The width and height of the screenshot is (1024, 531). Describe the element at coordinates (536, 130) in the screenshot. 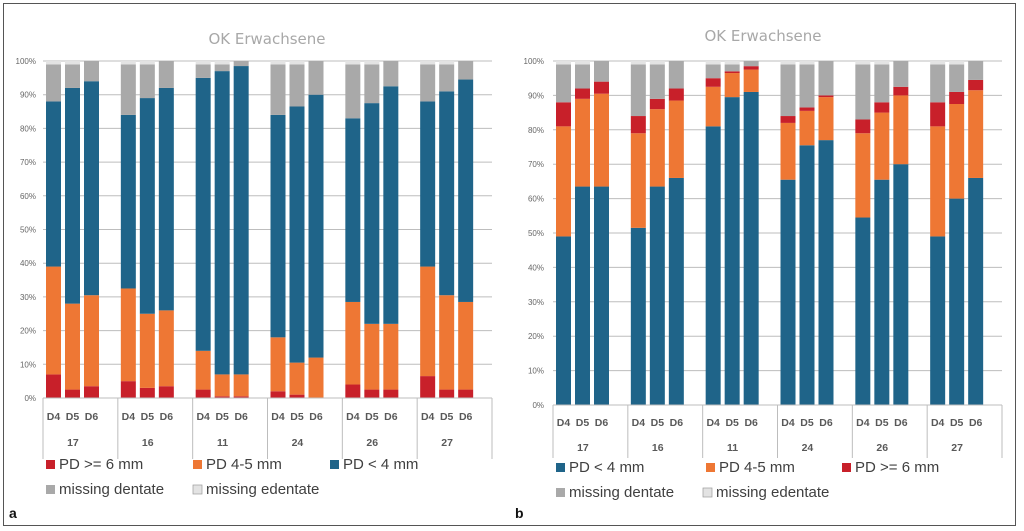

I see `y-tick-label: 80%` at that location.